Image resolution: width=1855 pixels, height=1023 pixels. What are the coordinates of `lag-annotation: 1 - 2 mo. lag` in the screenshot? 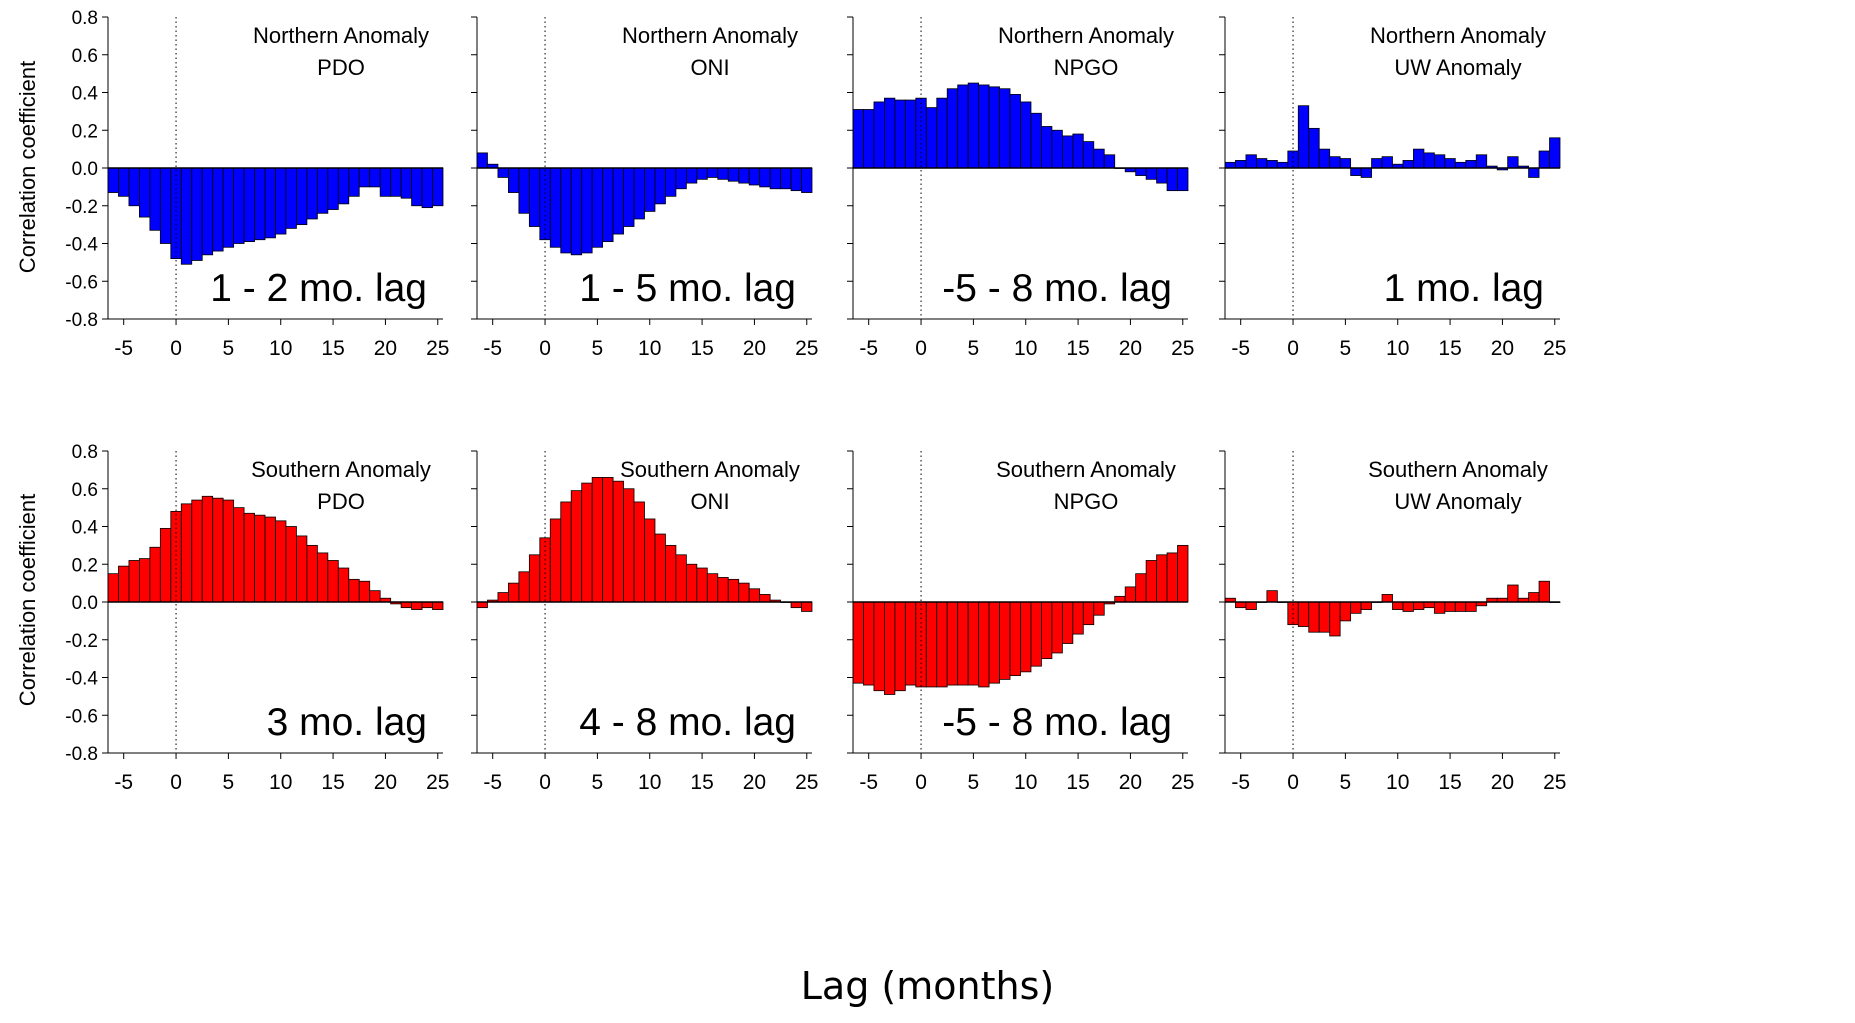 It's located at (318, 288).